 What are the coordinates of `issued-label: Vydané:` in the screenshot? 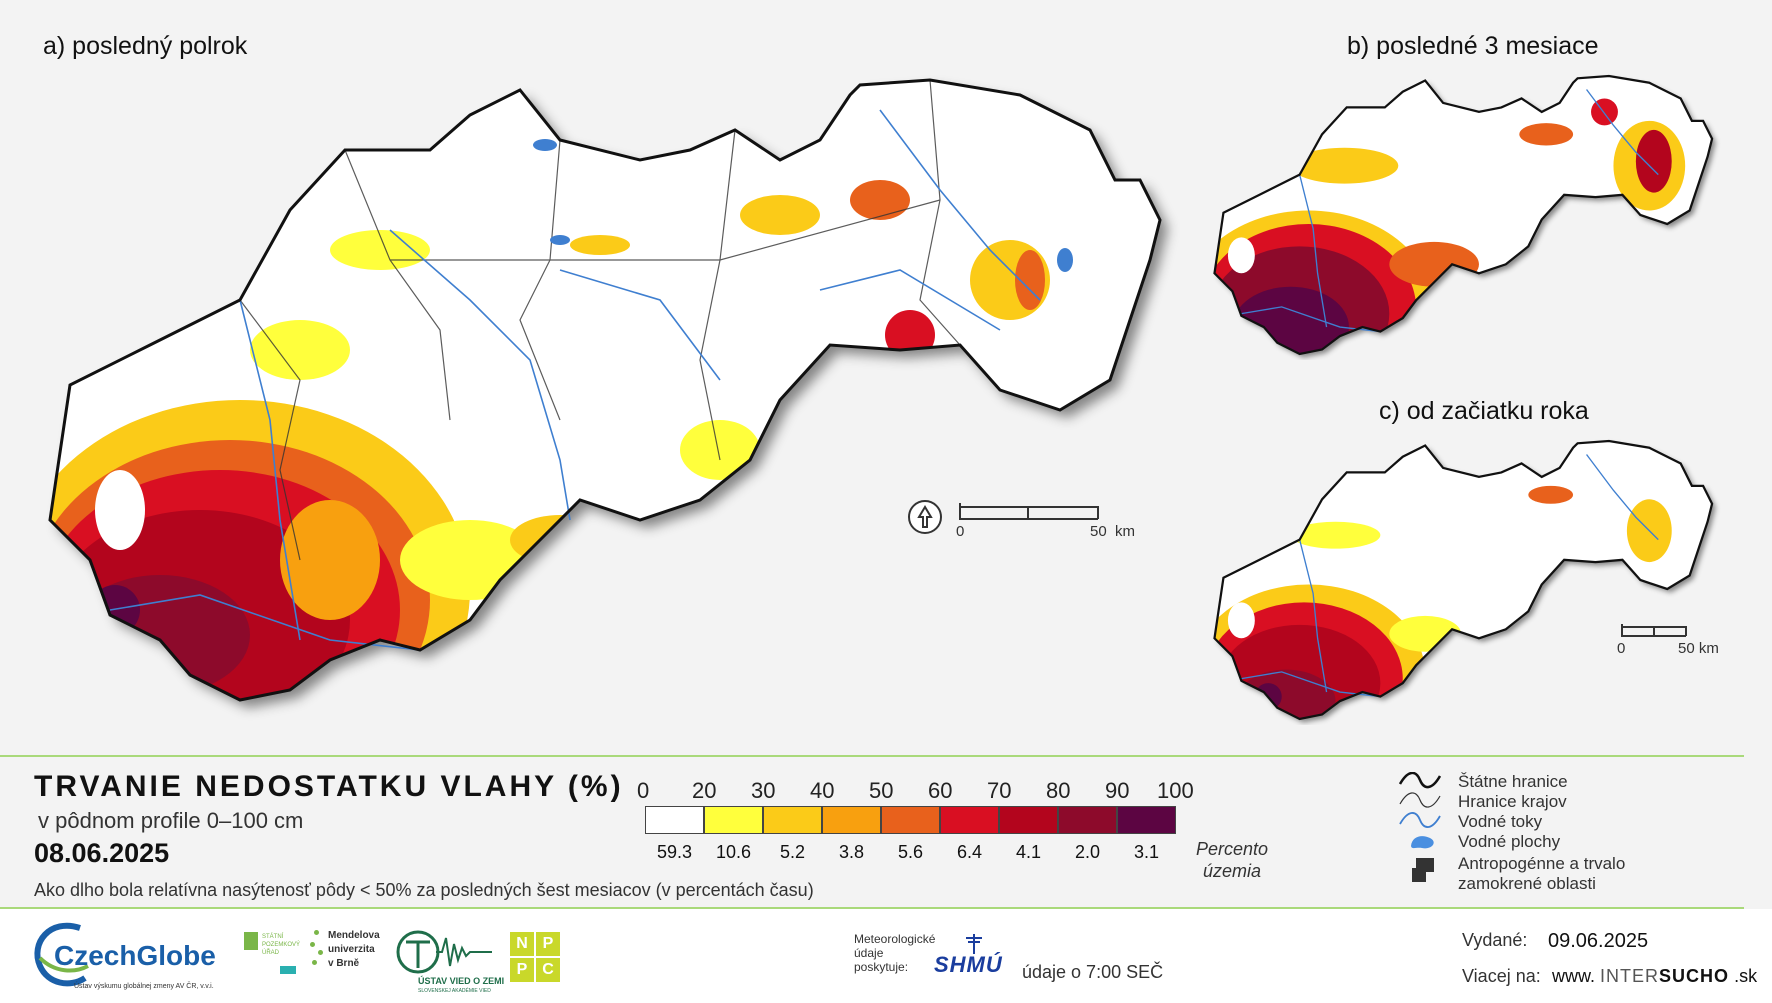 It's located at (1495, 940).